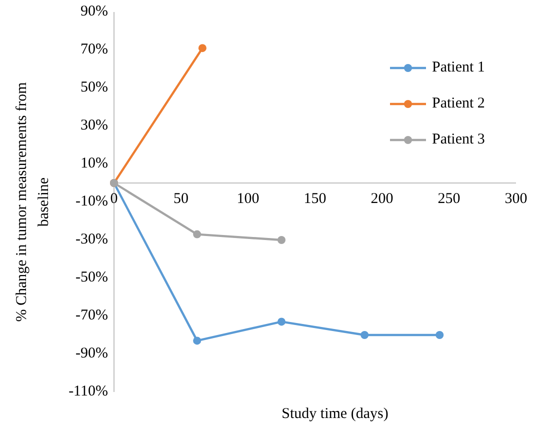 Image resolution: width=542 pixels, height=425 pixels. I want to click on legend-label: Patient 1, so click(458, 67).